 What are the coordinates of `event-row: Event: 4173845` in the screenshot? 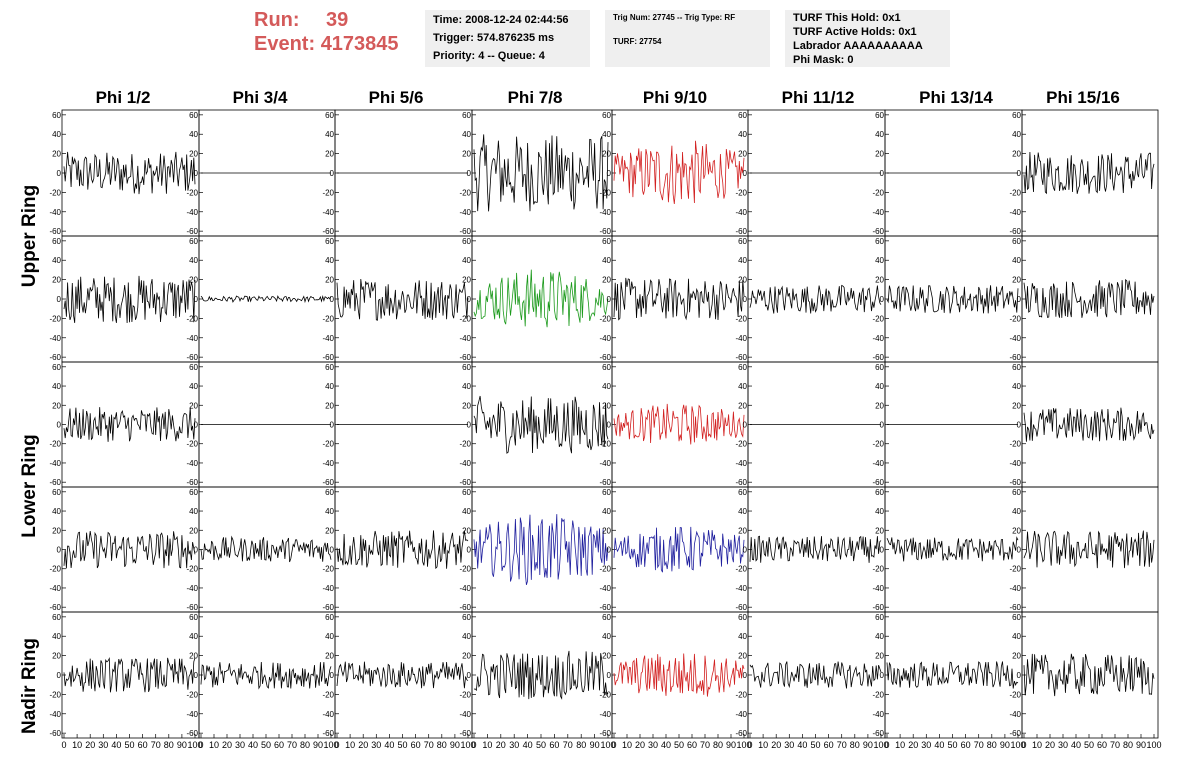 It's located at (326, 44).